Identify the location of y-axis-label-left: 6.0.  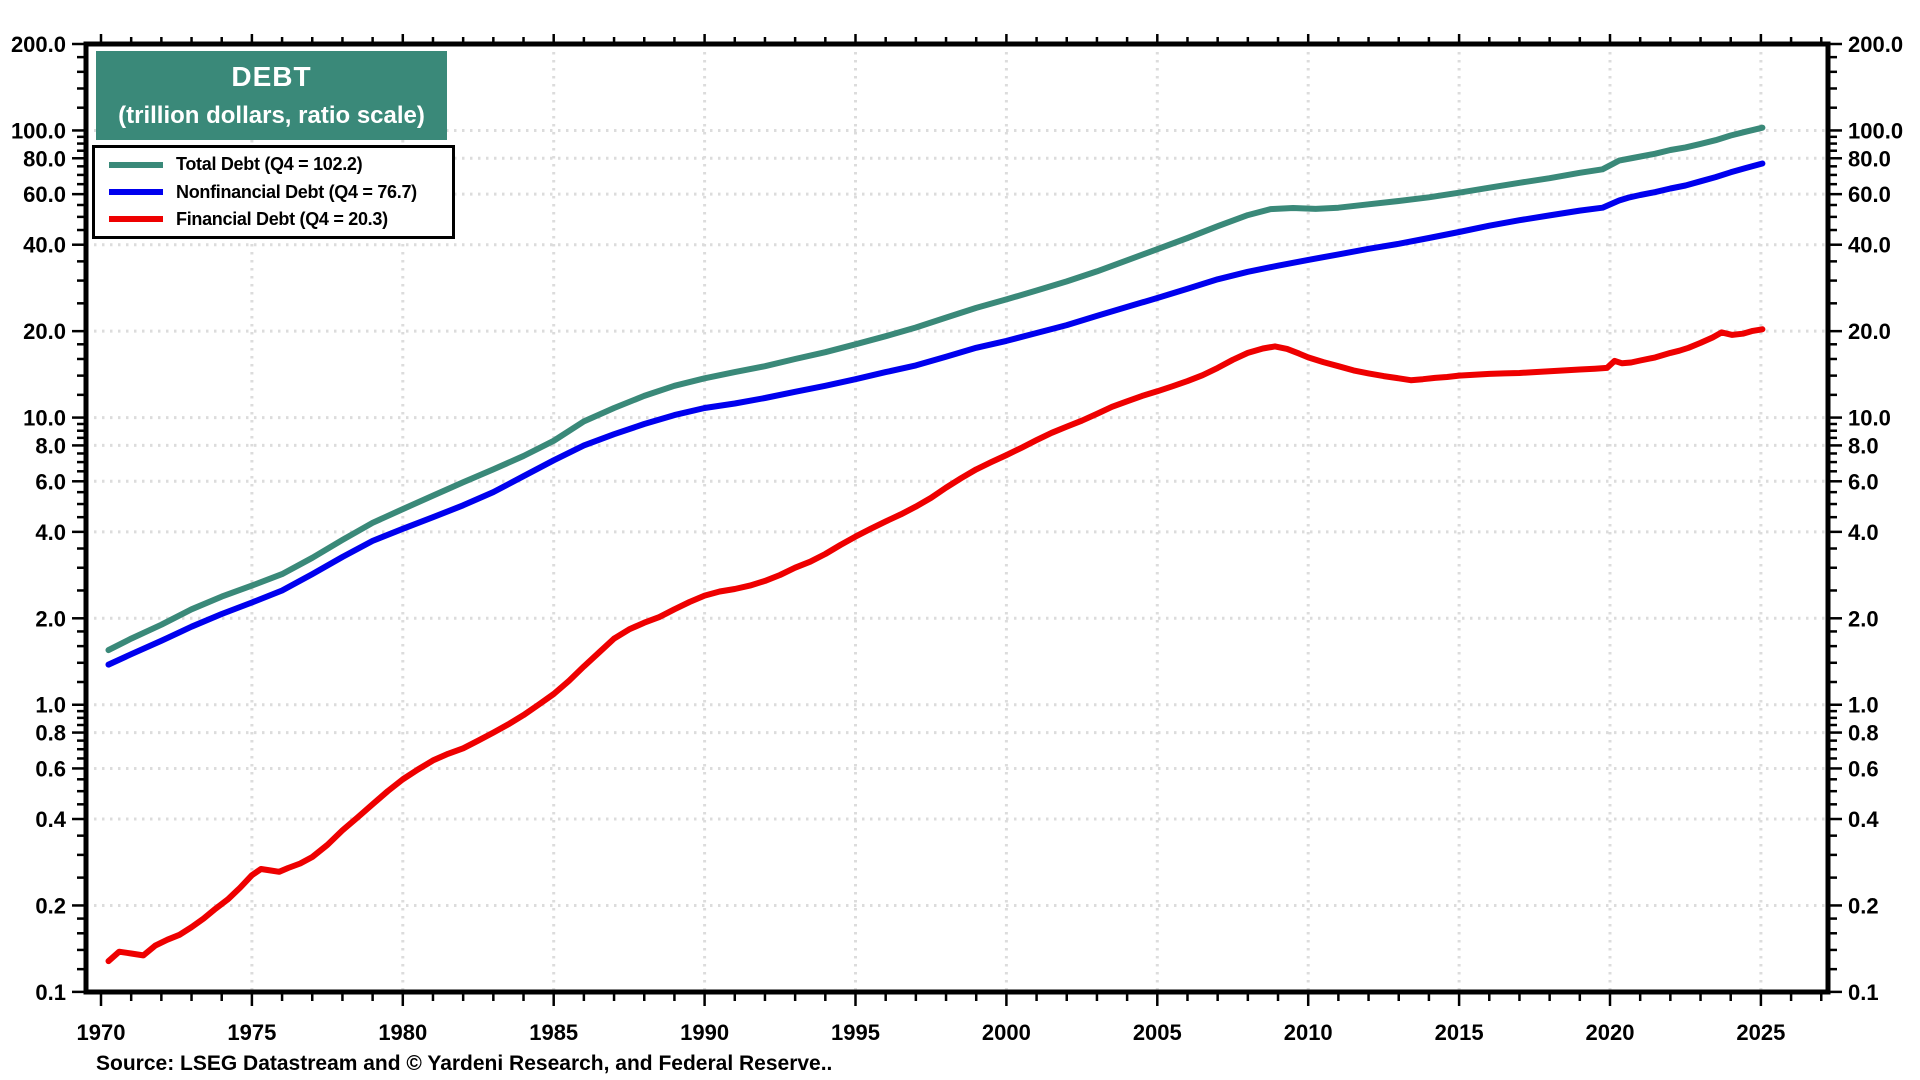
(50, 481).